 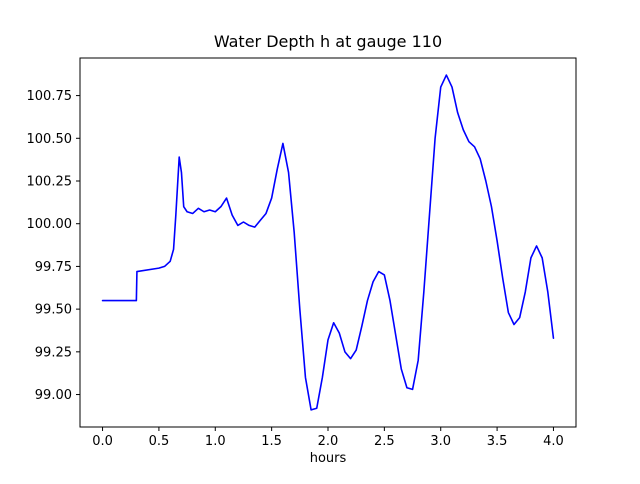 What do you see at coordinates (53, 310) in the screenshot?
I see `y-tick-label: 99.50` at bounding box center [53, 310].